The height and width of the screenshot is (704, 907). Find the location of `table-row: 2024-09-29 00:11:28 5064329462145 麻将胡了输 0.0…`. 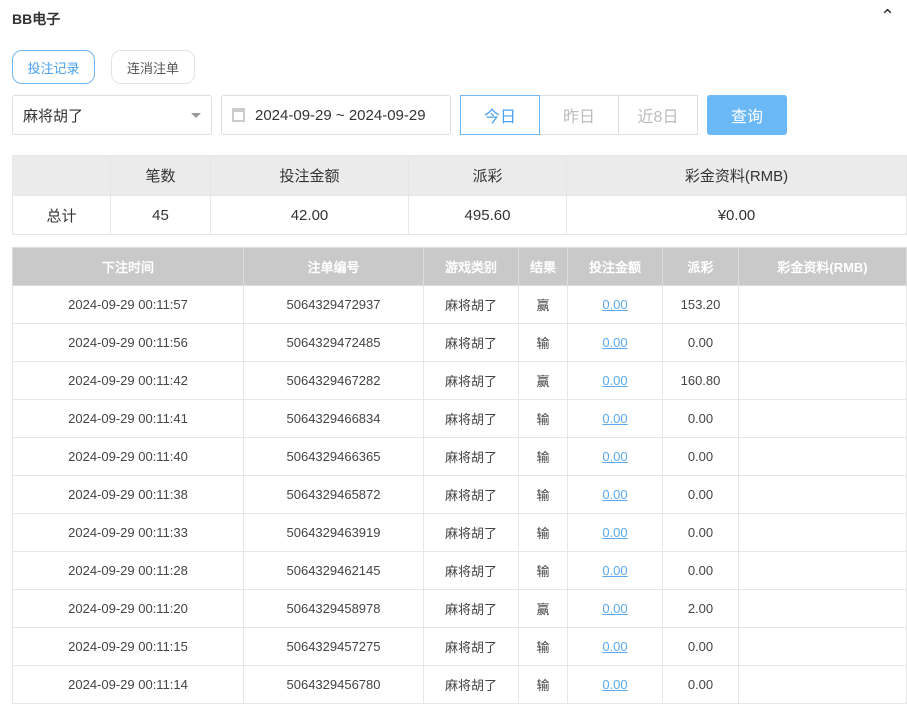

table-row: 2024-09-29 00:11:28 5064329462145 麻将胡了输 0.0… is located at coordinates (459, 570).